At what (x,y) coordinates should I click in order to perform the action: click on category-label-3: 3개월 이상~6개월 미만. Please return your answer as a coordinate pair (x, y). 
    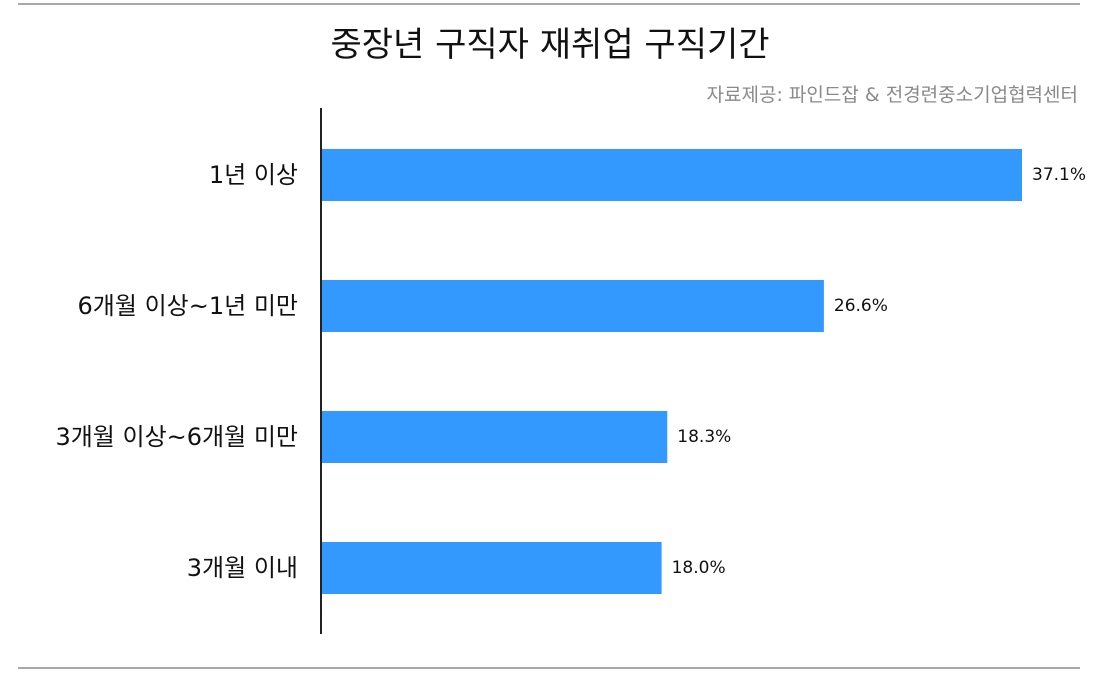
    Looking at the image, I should click on (176, 437).